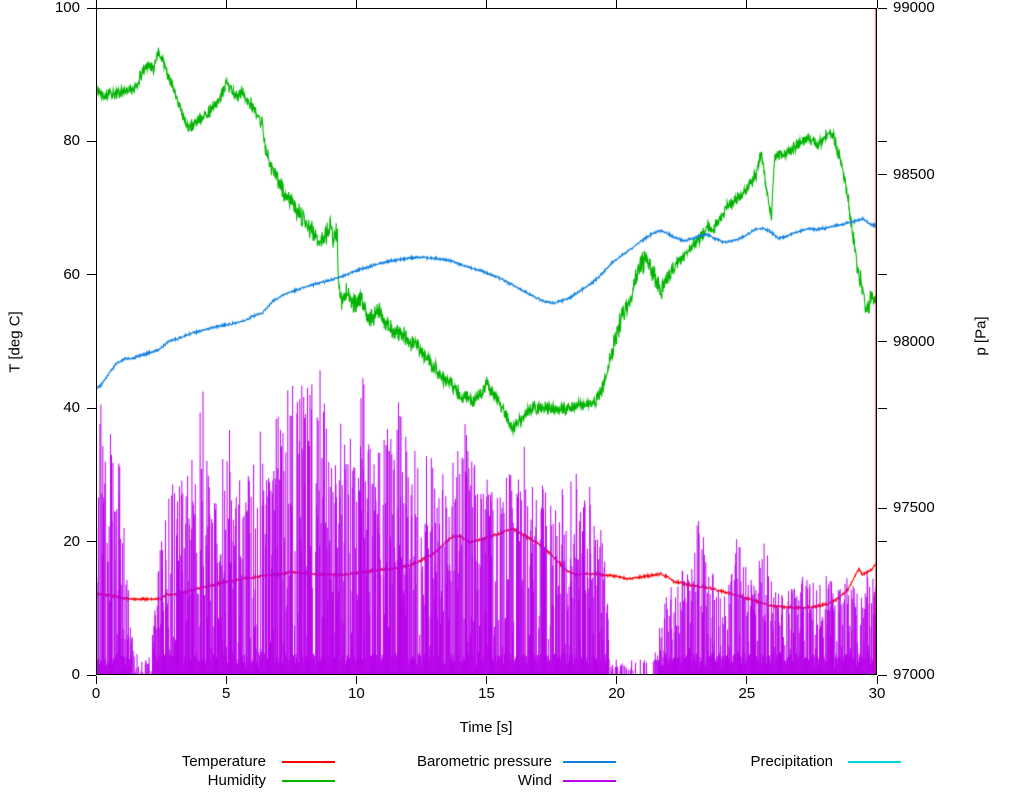 This screenshot has height=800, width=1024. What do you see at coordinates (914, 508) in the screenshot?
I see `y2-axis-tick-label: 97500` at bounding box center [914, 508].